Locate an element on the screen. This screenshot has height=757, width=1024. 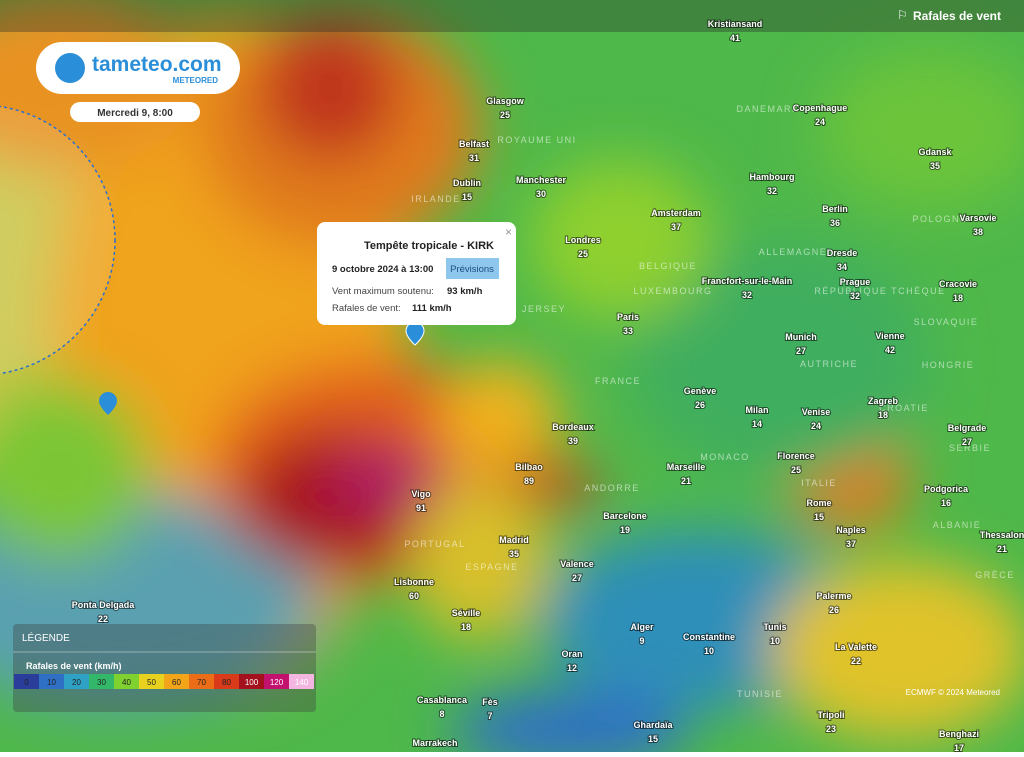
city-name: Barcelone is located at coordinates (625, 516).